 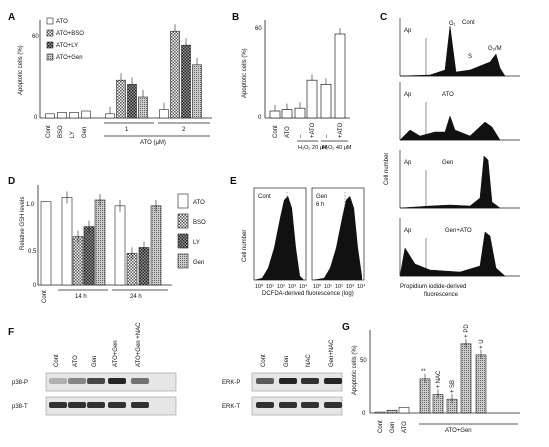 What do you see at coordinates (65, 39) in the screenshot?
I see `panel-a-legend: ATO ATO+BSO ATO+LY ATO+Gen` at bounding box center [65, 39].